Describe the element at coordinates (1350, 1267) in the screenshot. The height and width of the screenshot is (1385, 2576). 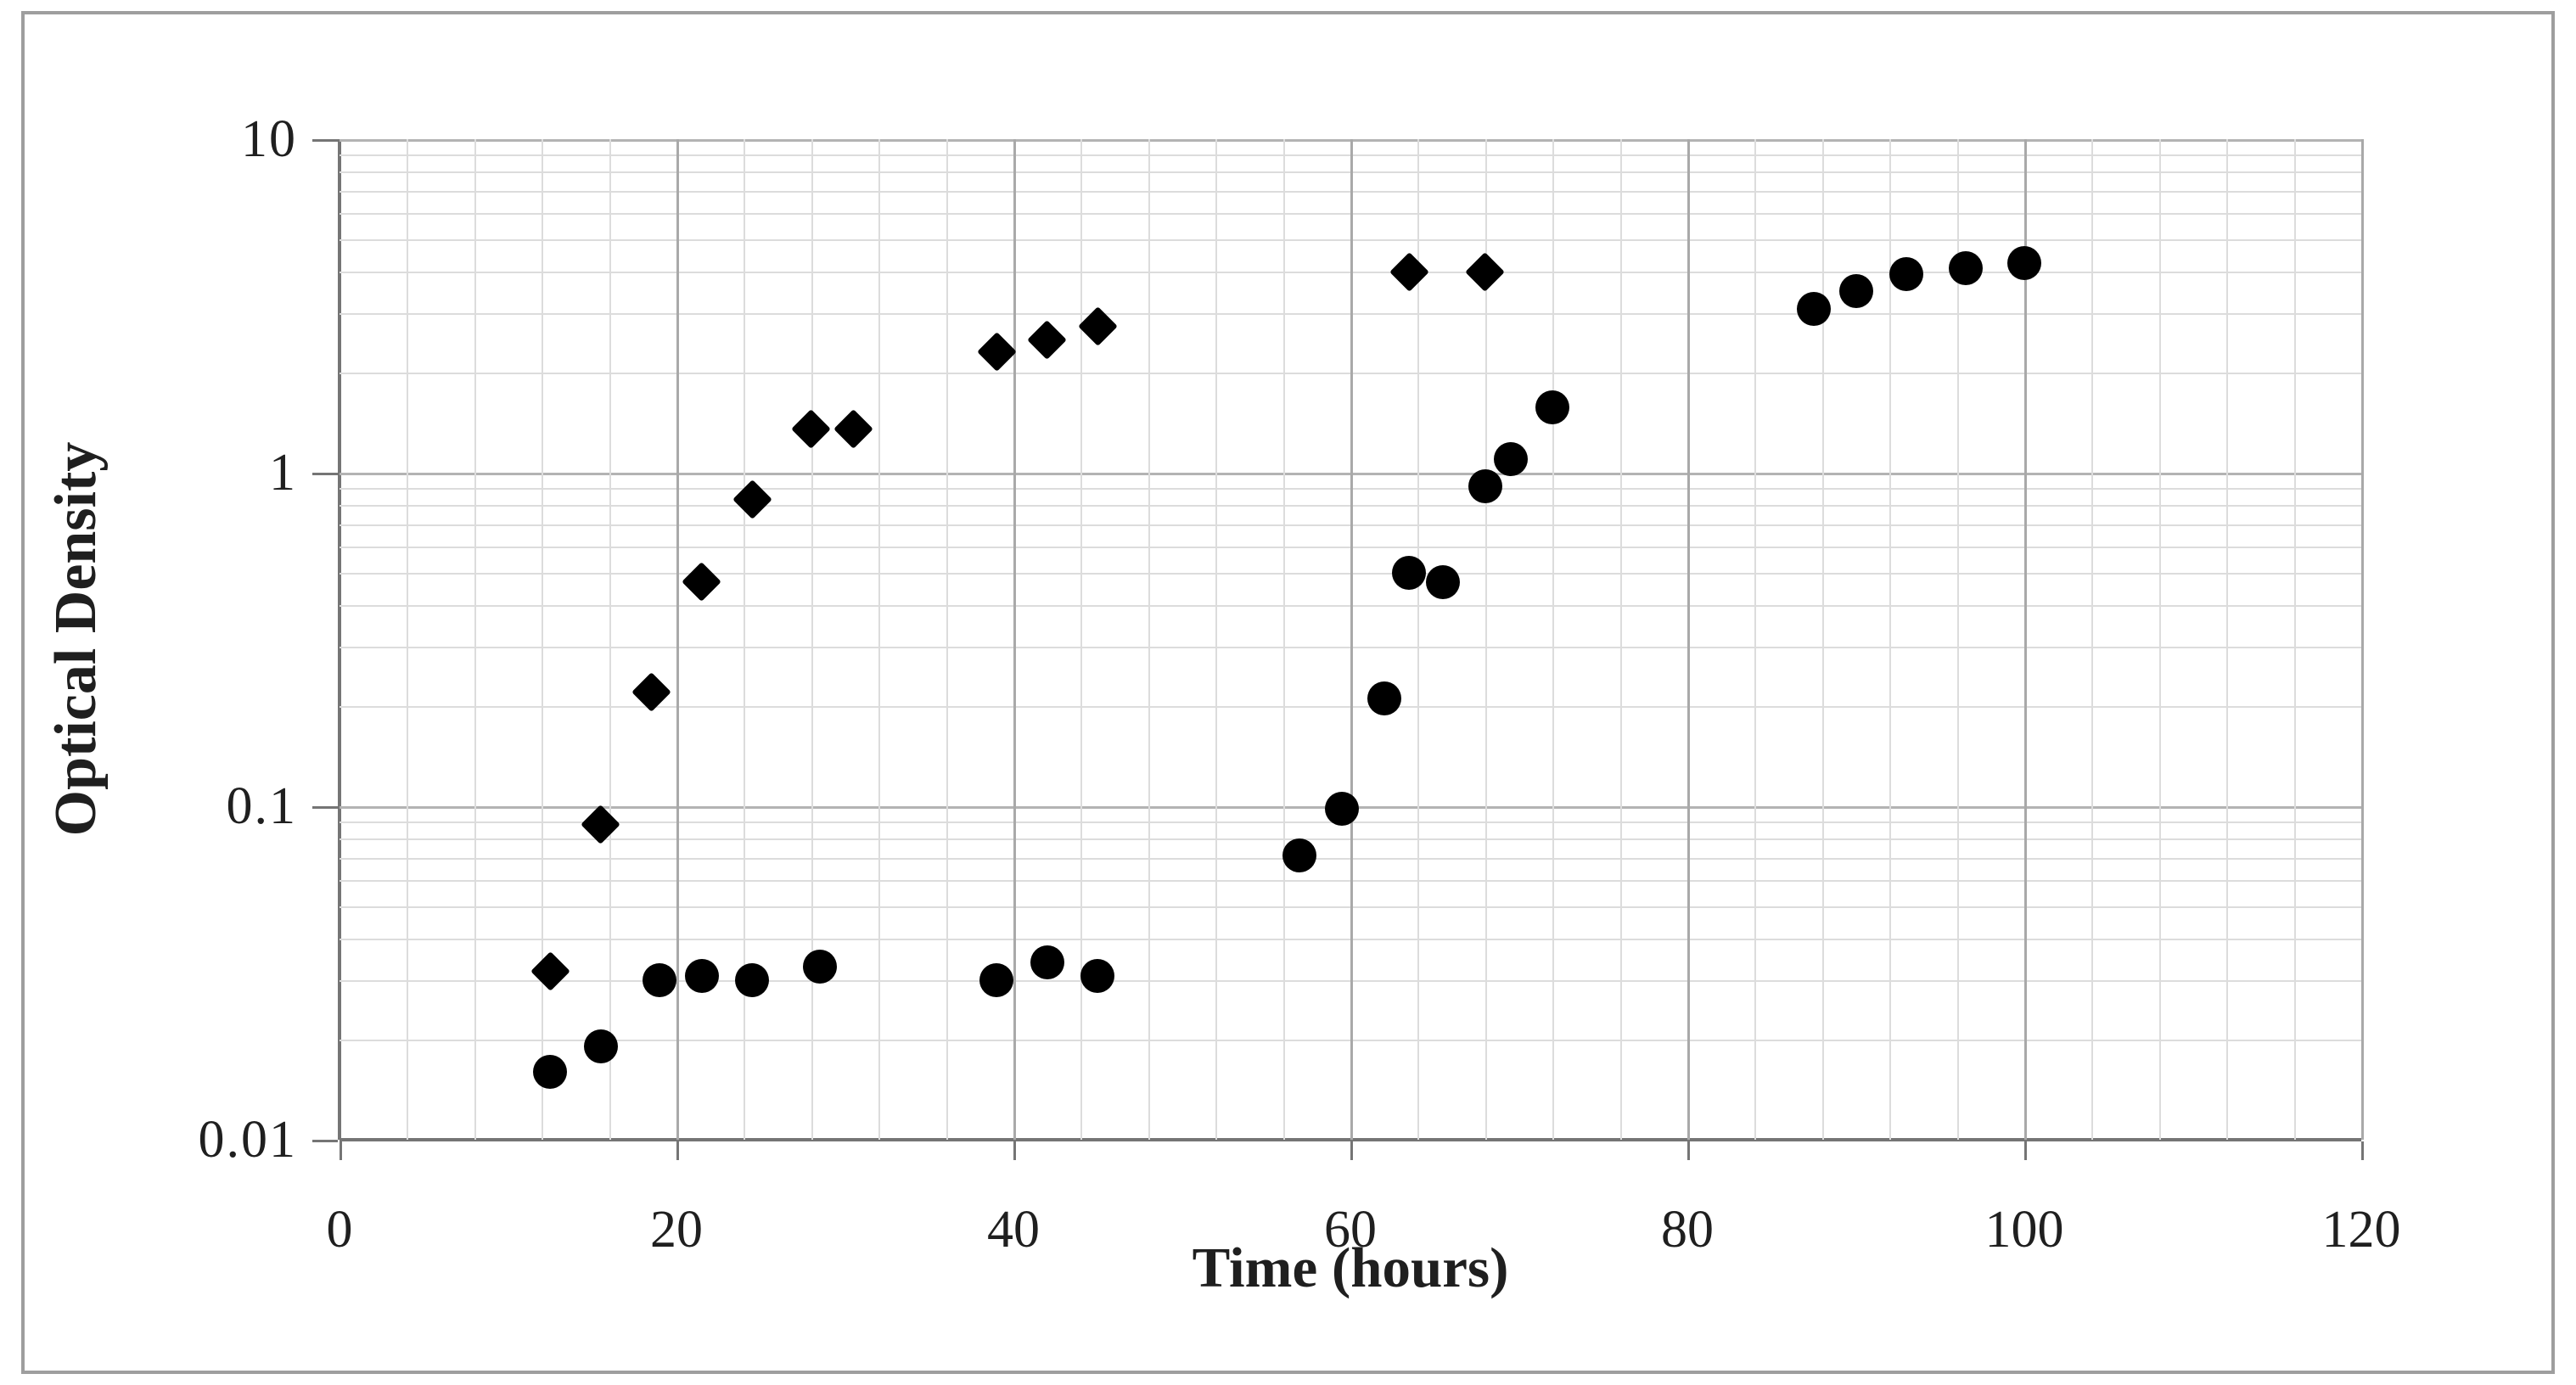
I see `x-axis-title: Time (hours)` at that location.